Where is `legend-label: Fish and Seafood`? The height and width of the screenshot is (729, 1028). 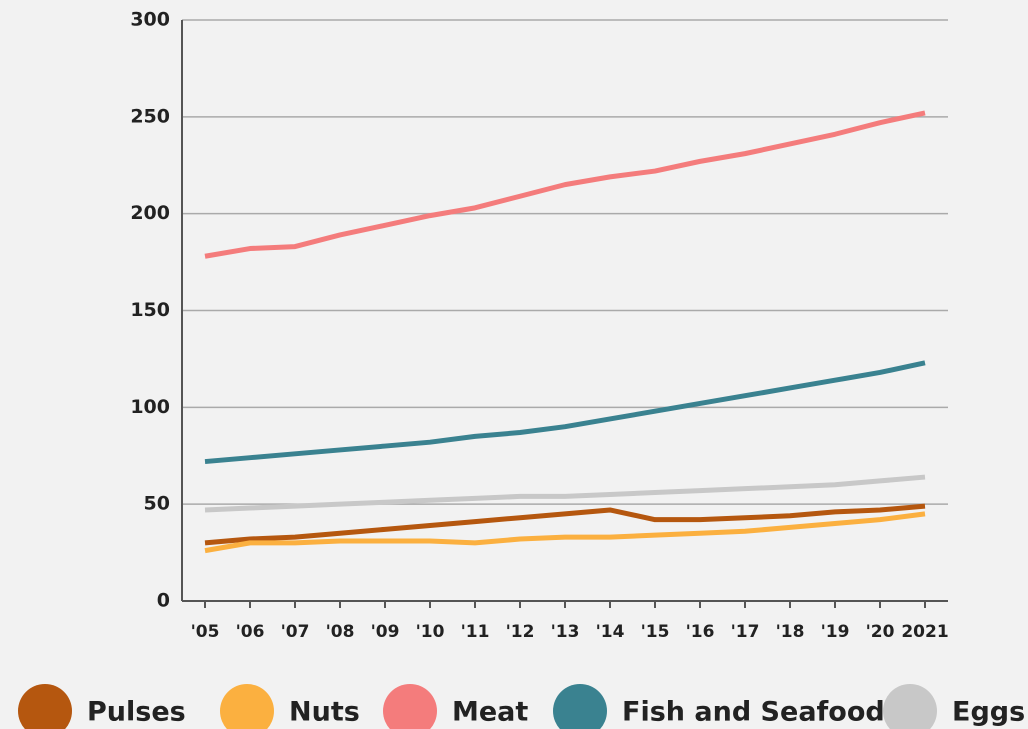
legend-label: Fish and Seafood is located at coordinates (753, 712).